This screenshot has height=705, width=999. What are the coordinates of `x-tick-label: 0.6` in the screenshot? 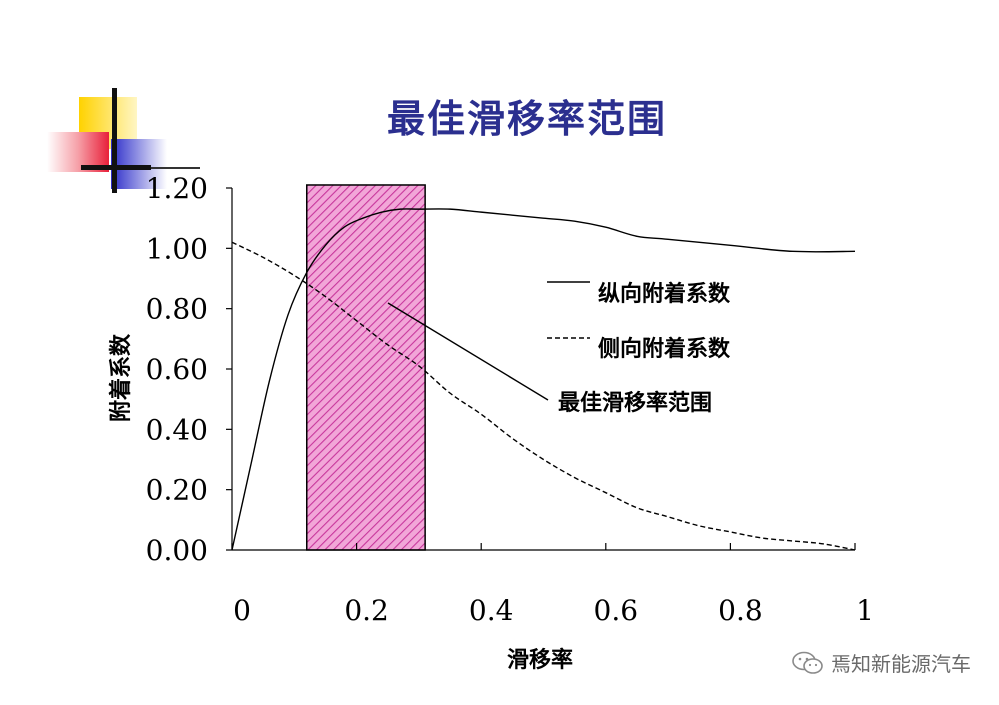 It's located at (616, 610).